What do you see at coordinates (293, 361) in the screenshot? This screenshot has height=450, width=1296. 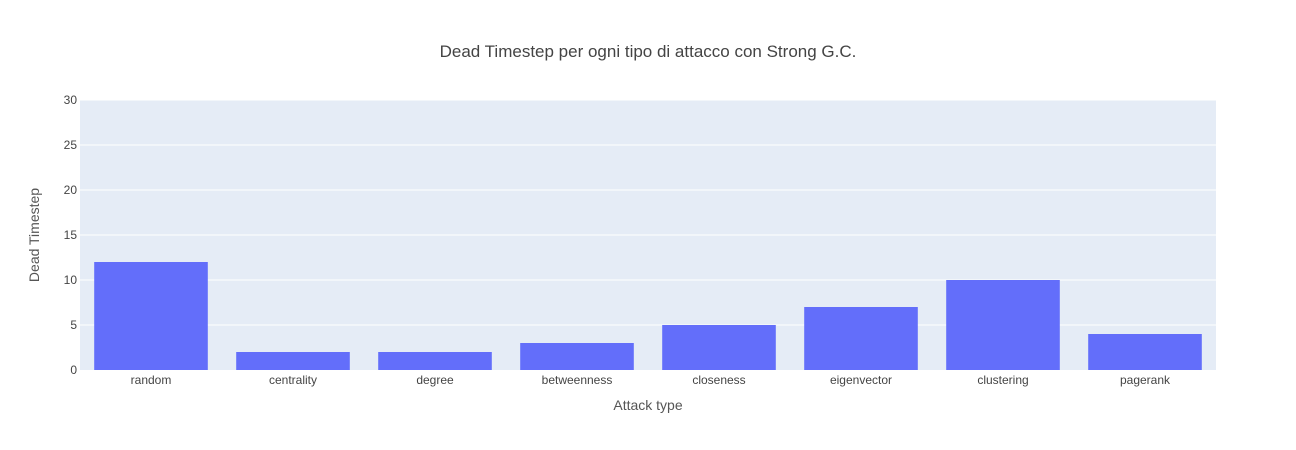 I see `bar-centrality` at bounding box center [293, 361].